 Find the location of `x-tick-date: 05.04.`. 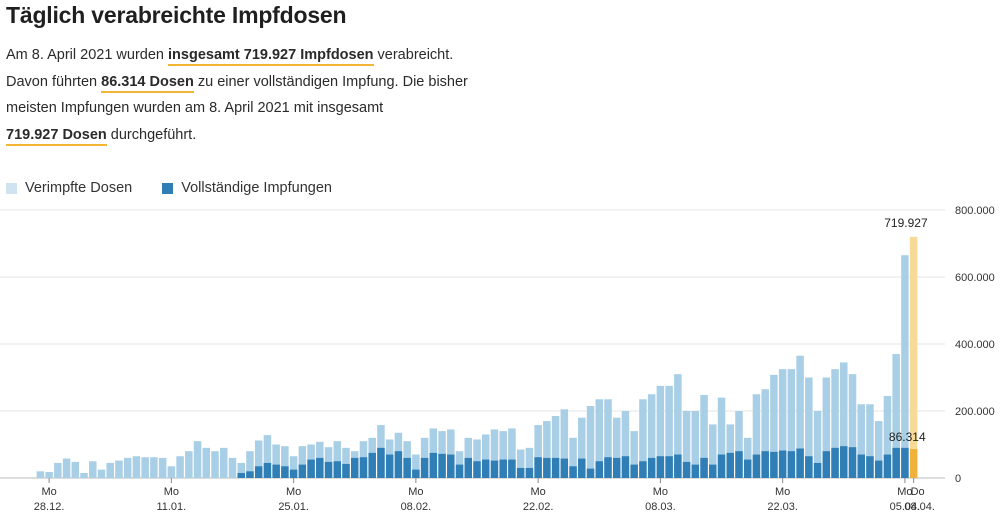

x-tick-date: 05.04. is located at coordinates (905, 507).